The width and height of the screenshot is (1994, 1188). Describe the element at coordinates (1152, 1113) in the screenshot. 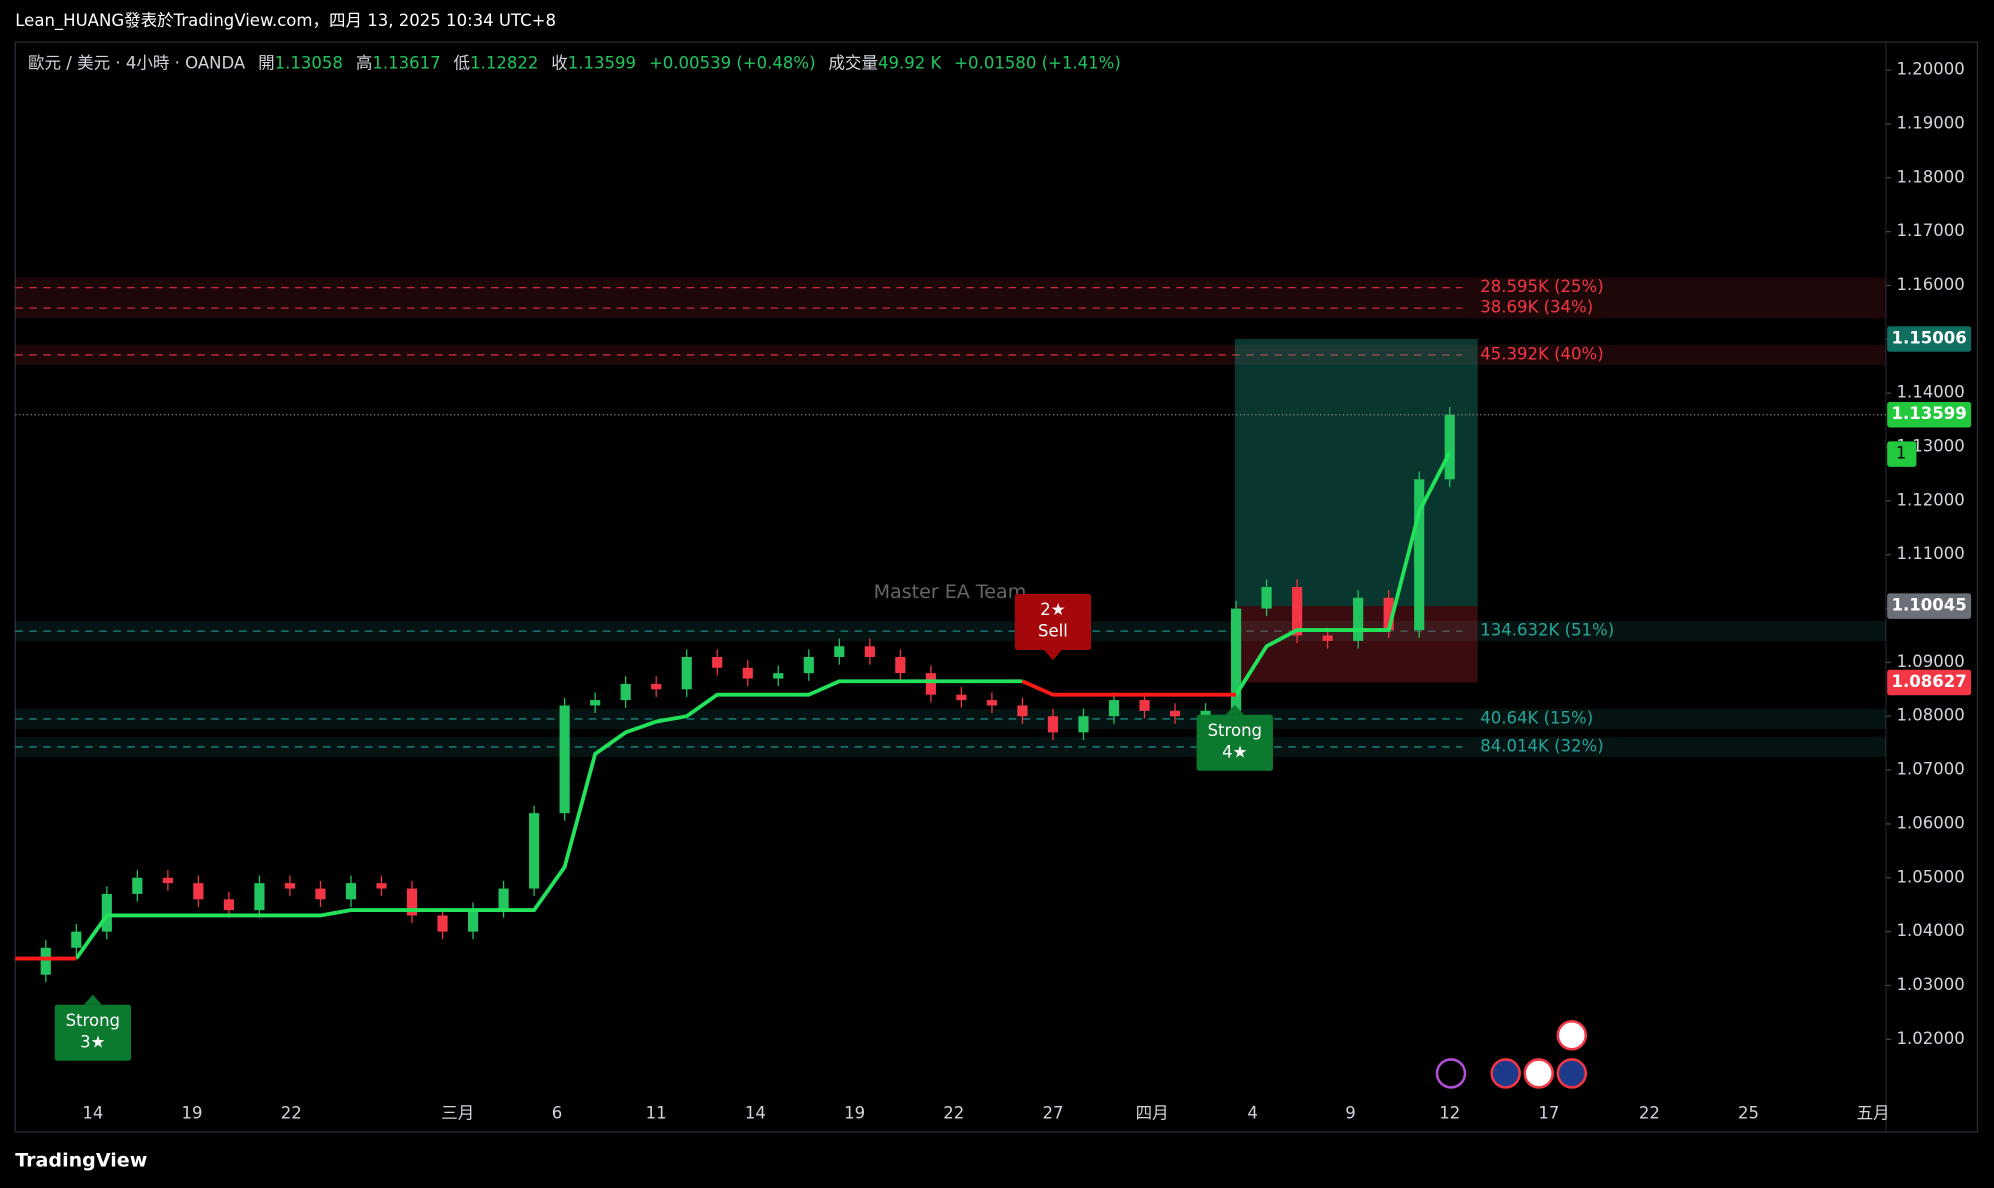

I see `x-tick-label: 四月` at that location.